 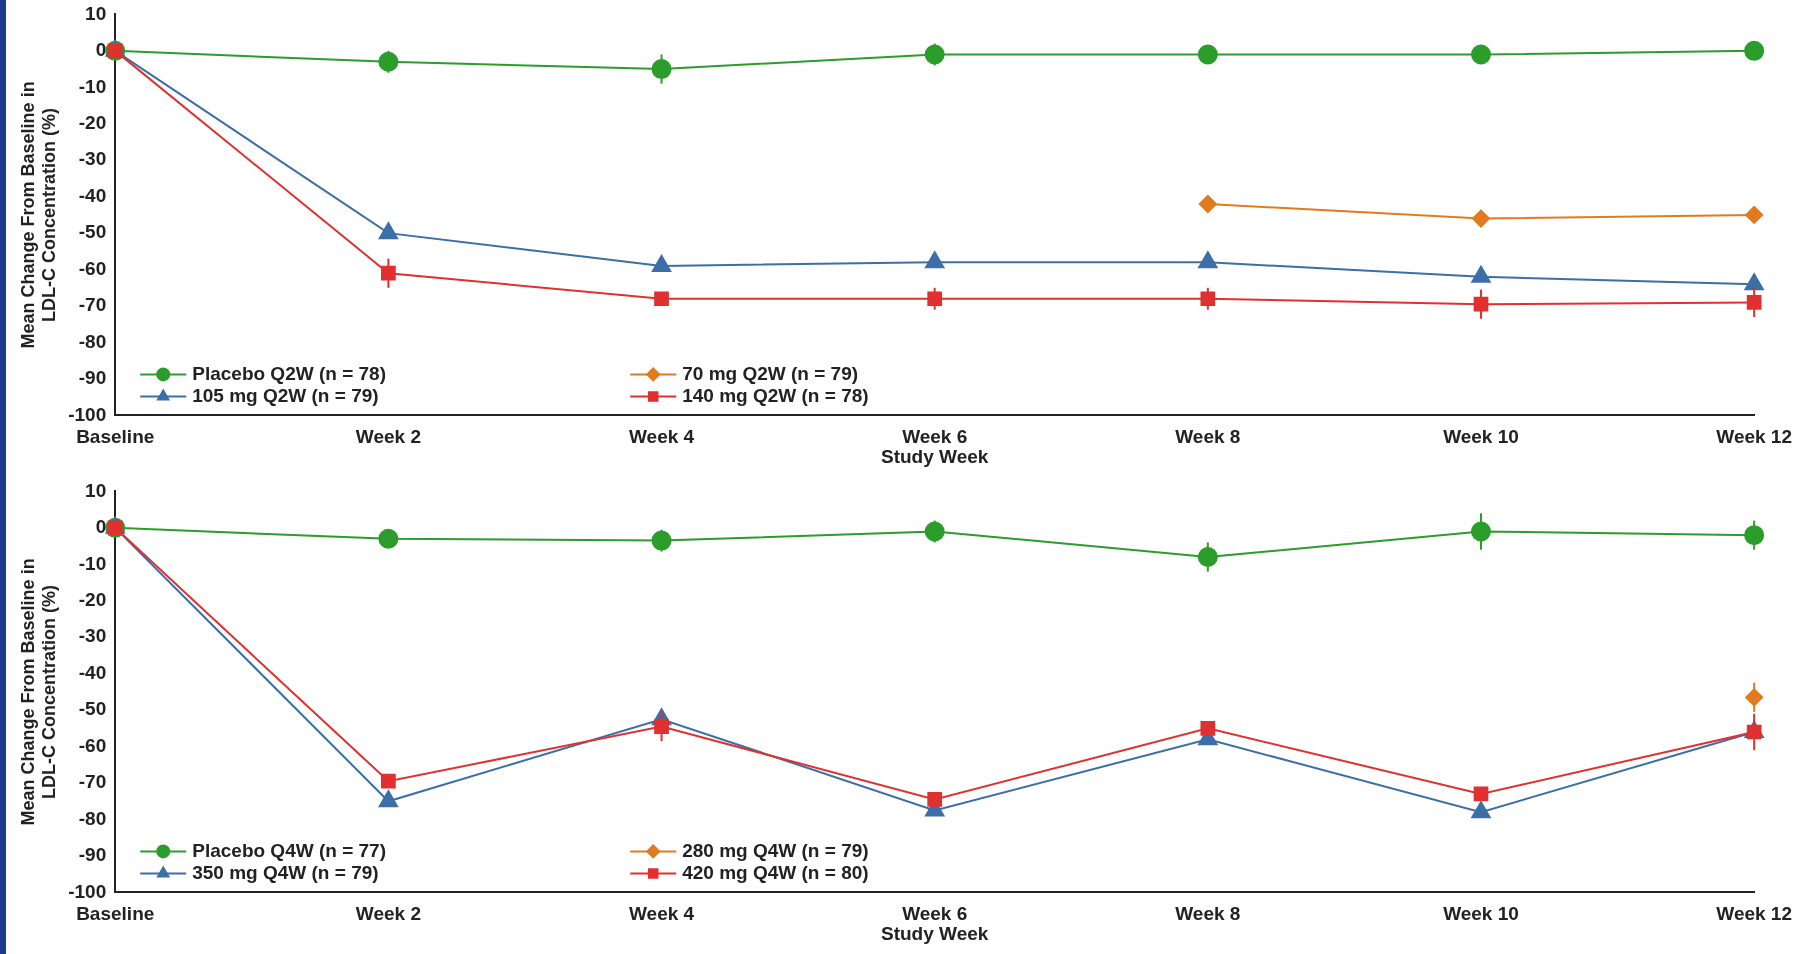 What do you see at coordinates (289, 850) in the screenshot?
I see `legend-label: Placebo Q4W (n = 77)` at bounding box center [289, 850].